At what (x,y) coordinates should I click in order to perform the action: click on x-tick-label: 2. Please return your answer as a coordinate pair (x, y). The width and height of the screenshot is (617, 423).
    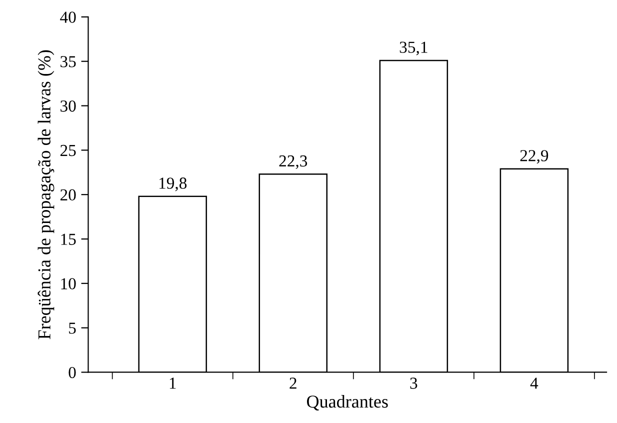
    Looking at the image, I should click on (293, 383).